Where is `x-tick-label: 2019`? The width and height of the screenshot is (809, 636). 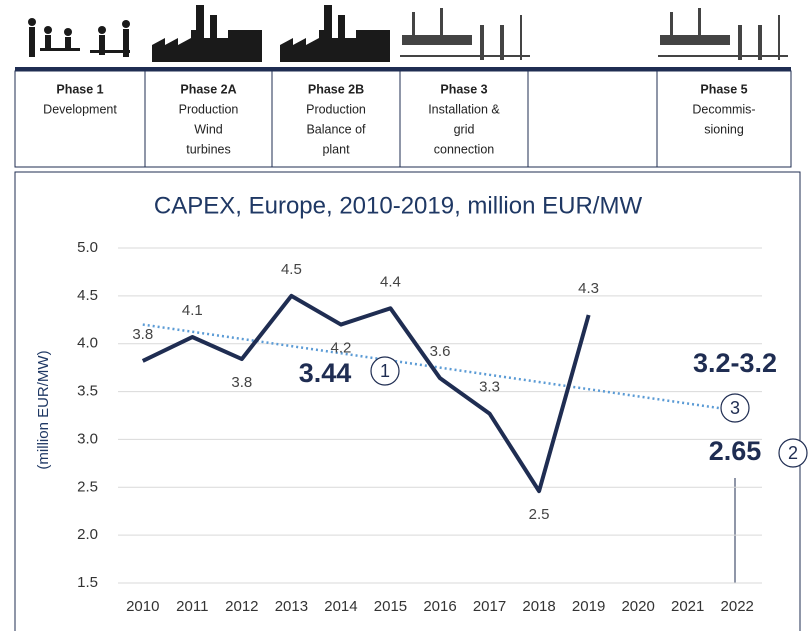 x-tick-label: 2019 is located at coordinates (588, 606).